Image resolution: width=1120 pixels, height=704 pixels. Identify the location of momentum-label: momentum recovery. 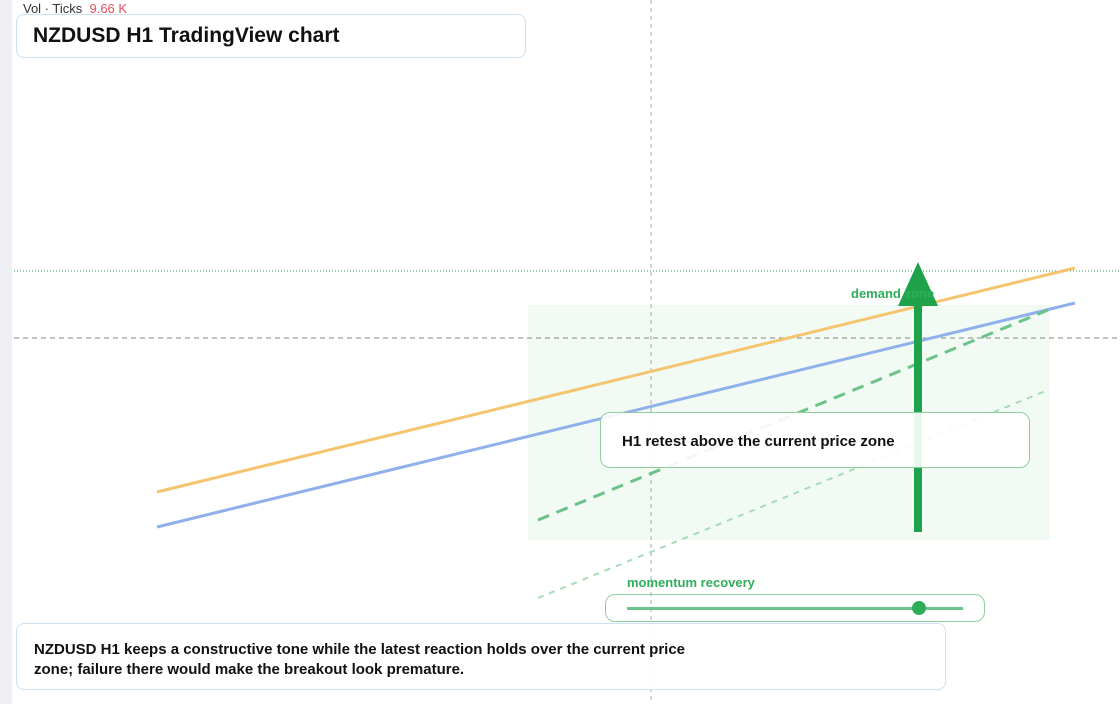
(691, 582).